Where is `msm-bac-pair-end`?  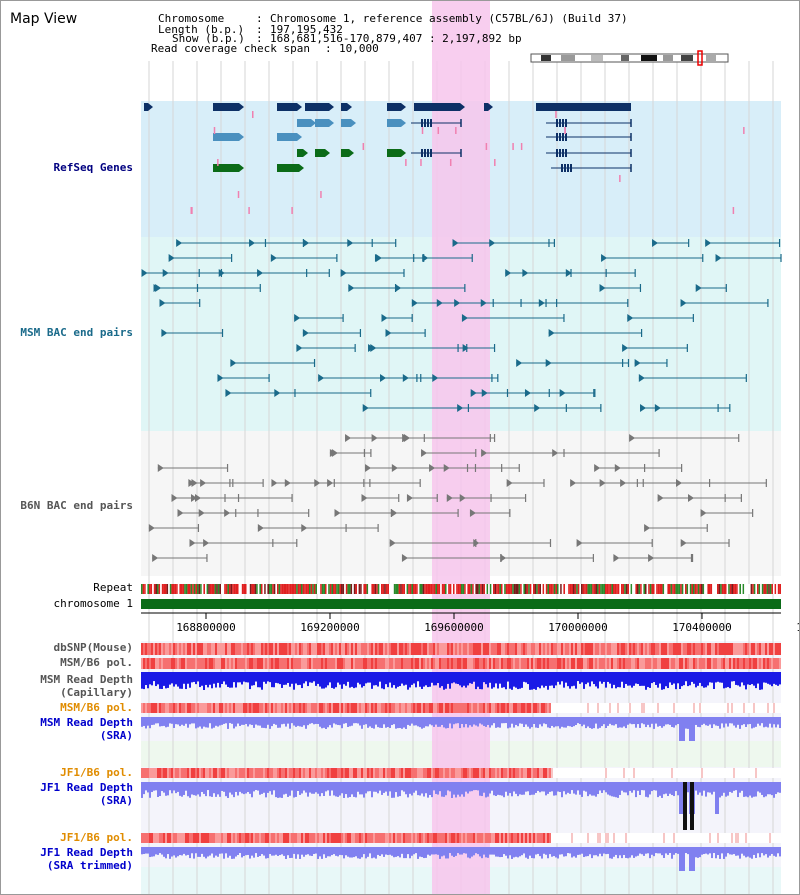 msm-bac-pair-end is located at coordinates (435, 378).